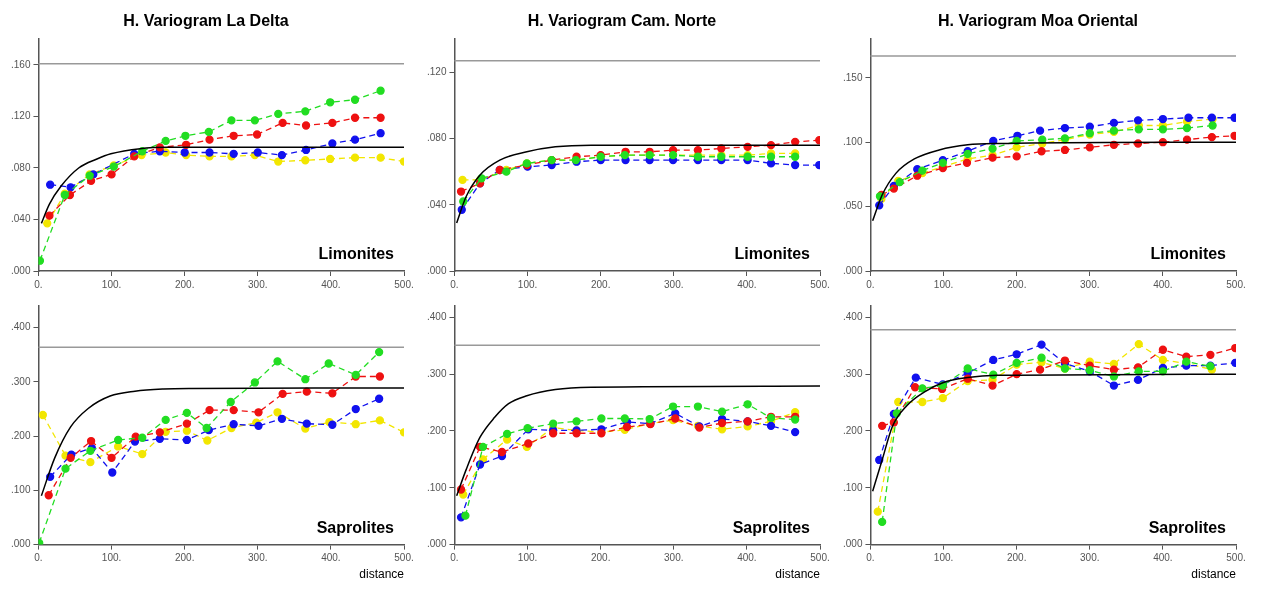 Image resolution: width=1261 pixels, height=592 pixels. Describe the element at coordinates (206, 21) in the screenshot. I see `chart-title: H. Variogram La Delta` at that location.